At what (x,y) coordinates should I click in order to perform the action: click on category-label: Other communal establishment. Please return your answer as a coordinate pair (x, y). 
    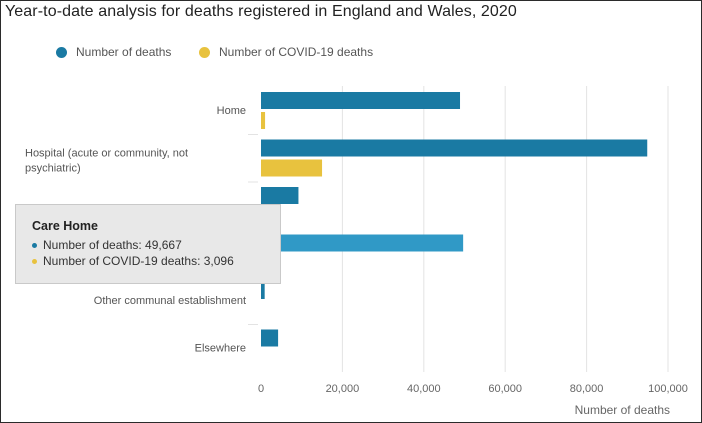
    Looking at the image, I should click on (170, 301).